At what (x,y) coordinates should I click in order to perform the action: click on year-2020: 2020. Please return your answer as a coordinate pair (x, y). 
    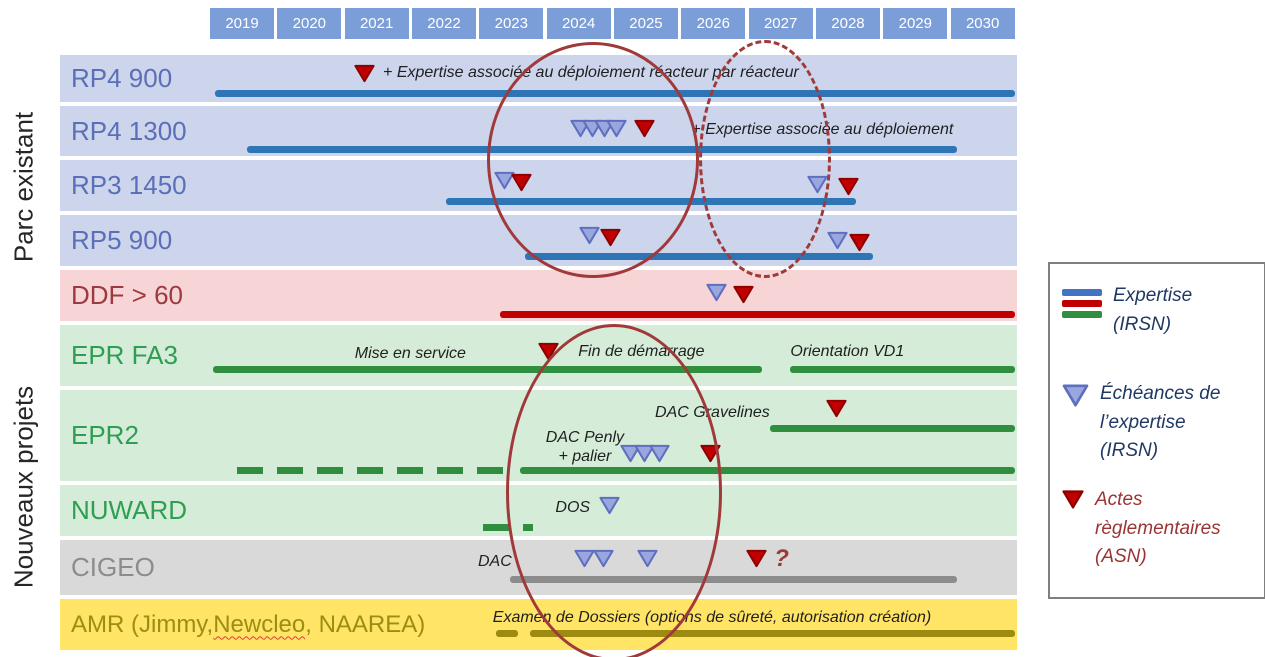
    Looking at the image, I should click on (309, 23).